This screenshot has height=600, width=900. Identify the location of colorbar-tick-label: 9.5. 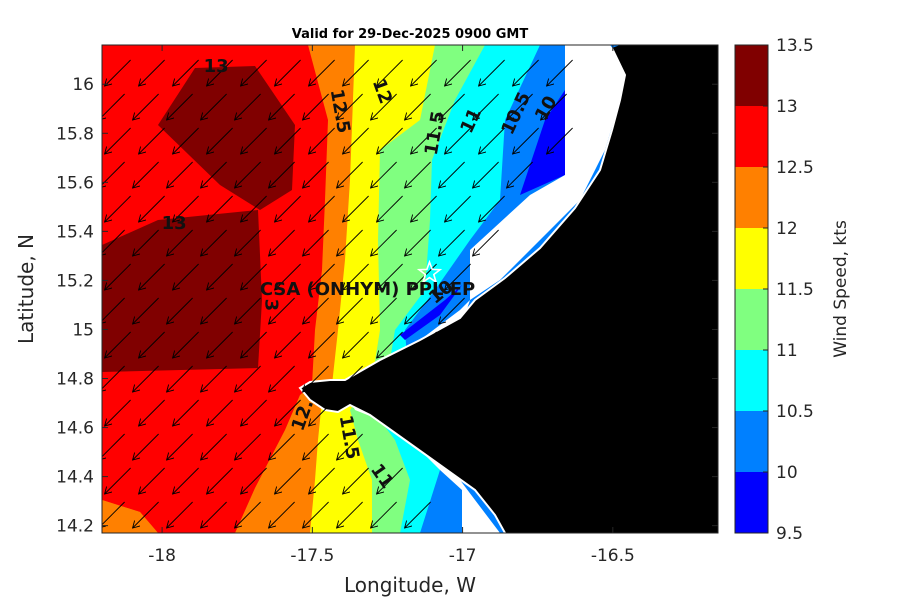
(789, 534).